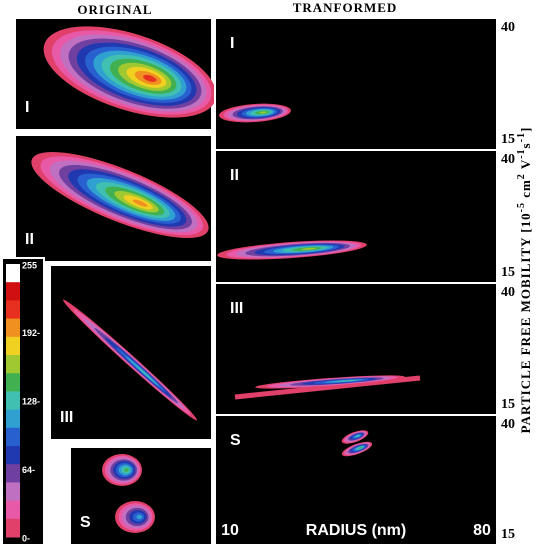 Image resolution: width=540 pixels, height=550 pixels. Describe the element at coordinates (525, 129) in the screenshot. I see `y-axis-title-part: ]` at that location.